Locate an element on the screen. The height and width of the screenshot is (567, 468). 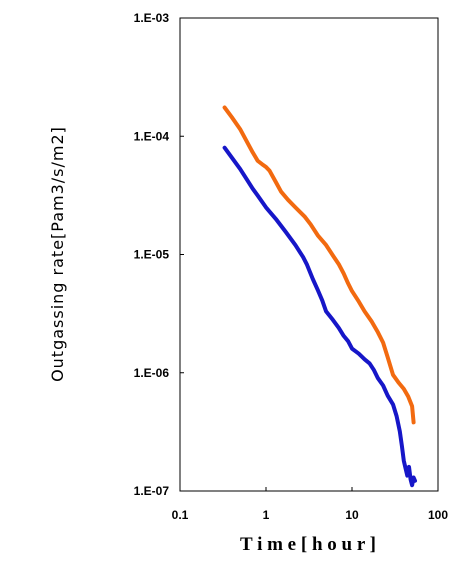
y-tick-label: 1.E-04 is located at coordinates (152, 136).